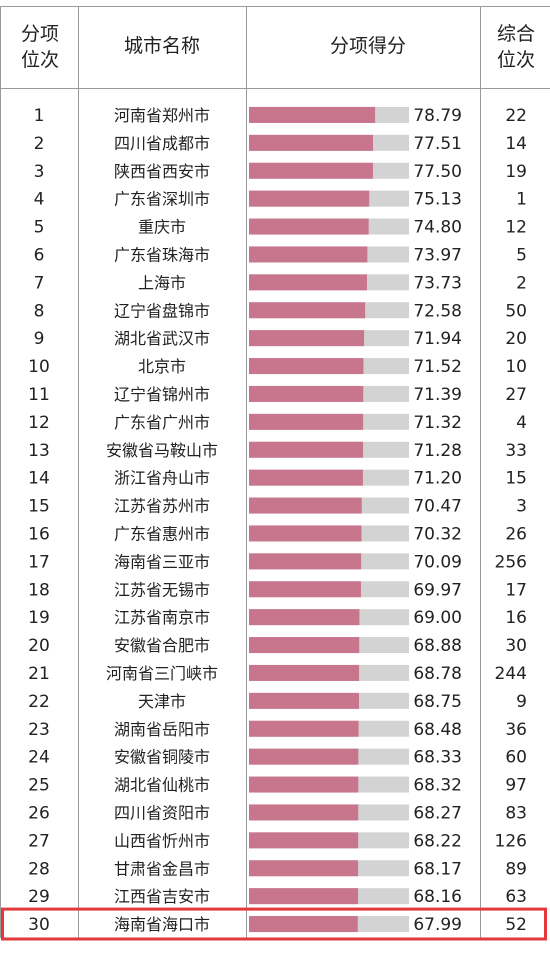 The height and width of the screenshot is (954, 550). I want to click on city-label: 江西省吉安市, so click(162, 896).